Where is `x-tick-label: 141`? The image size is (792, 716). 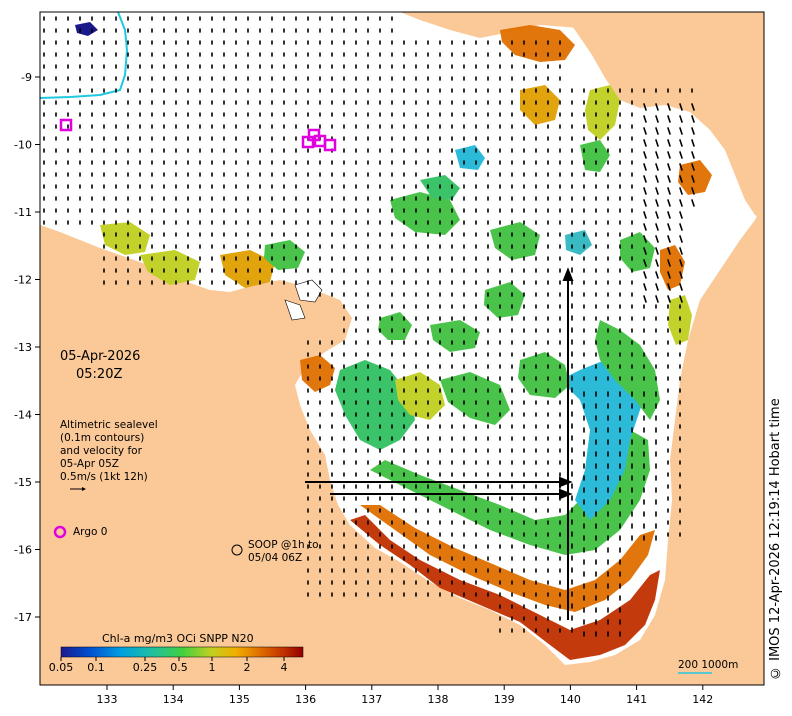 x-tick-label: 141 is located at coordinates (636, 699).